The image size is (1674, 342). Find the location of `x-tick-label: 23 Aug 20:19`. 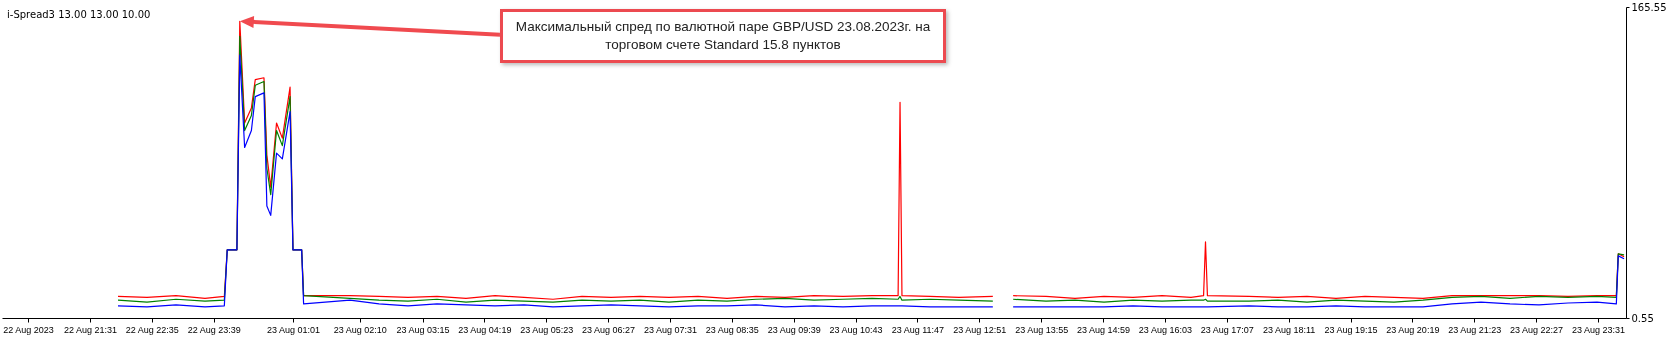

x-tick-label: 23 Aug 20:19 is located at coordinates (1413, 329).